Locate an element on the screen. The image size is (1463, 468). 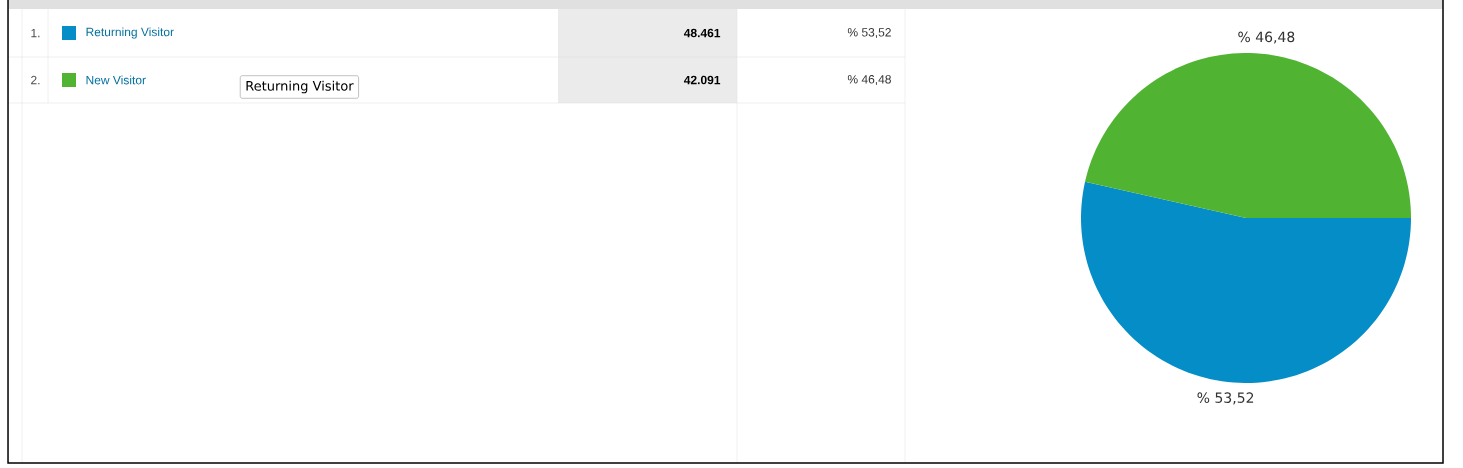
text: 48.461 is located at coordinates (702, 33).